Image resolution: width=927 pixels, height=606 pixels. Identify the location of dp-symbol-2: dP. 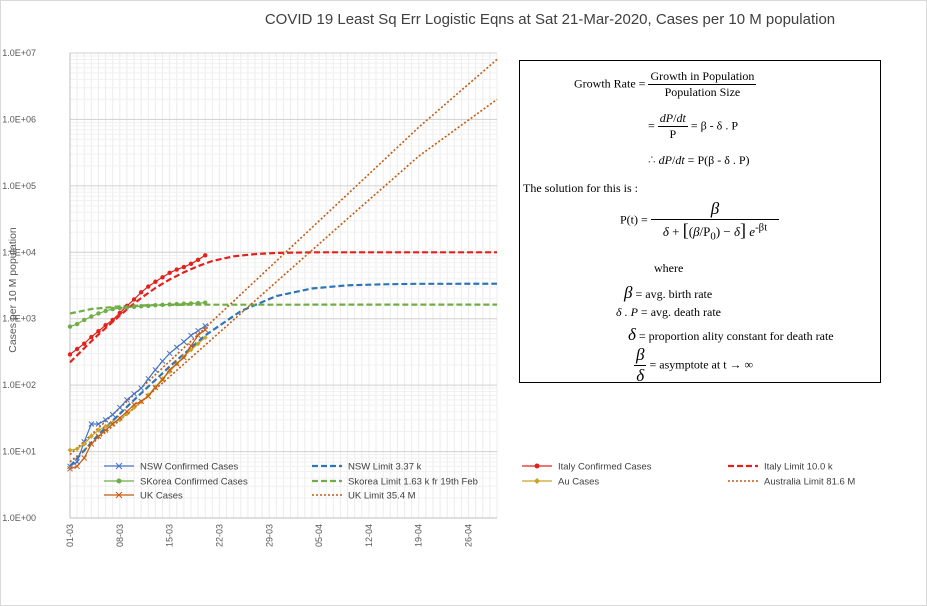
(665, 160).